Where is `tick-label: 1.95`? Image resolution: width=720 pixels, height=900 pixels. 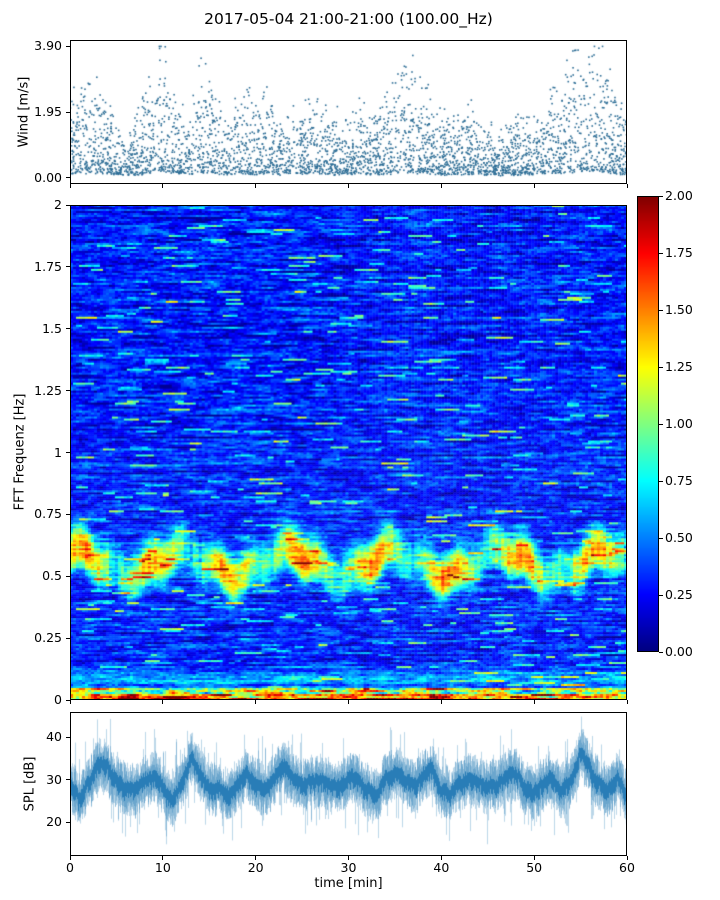
tick-label: 1.95 is located at coordinates (48, 111).